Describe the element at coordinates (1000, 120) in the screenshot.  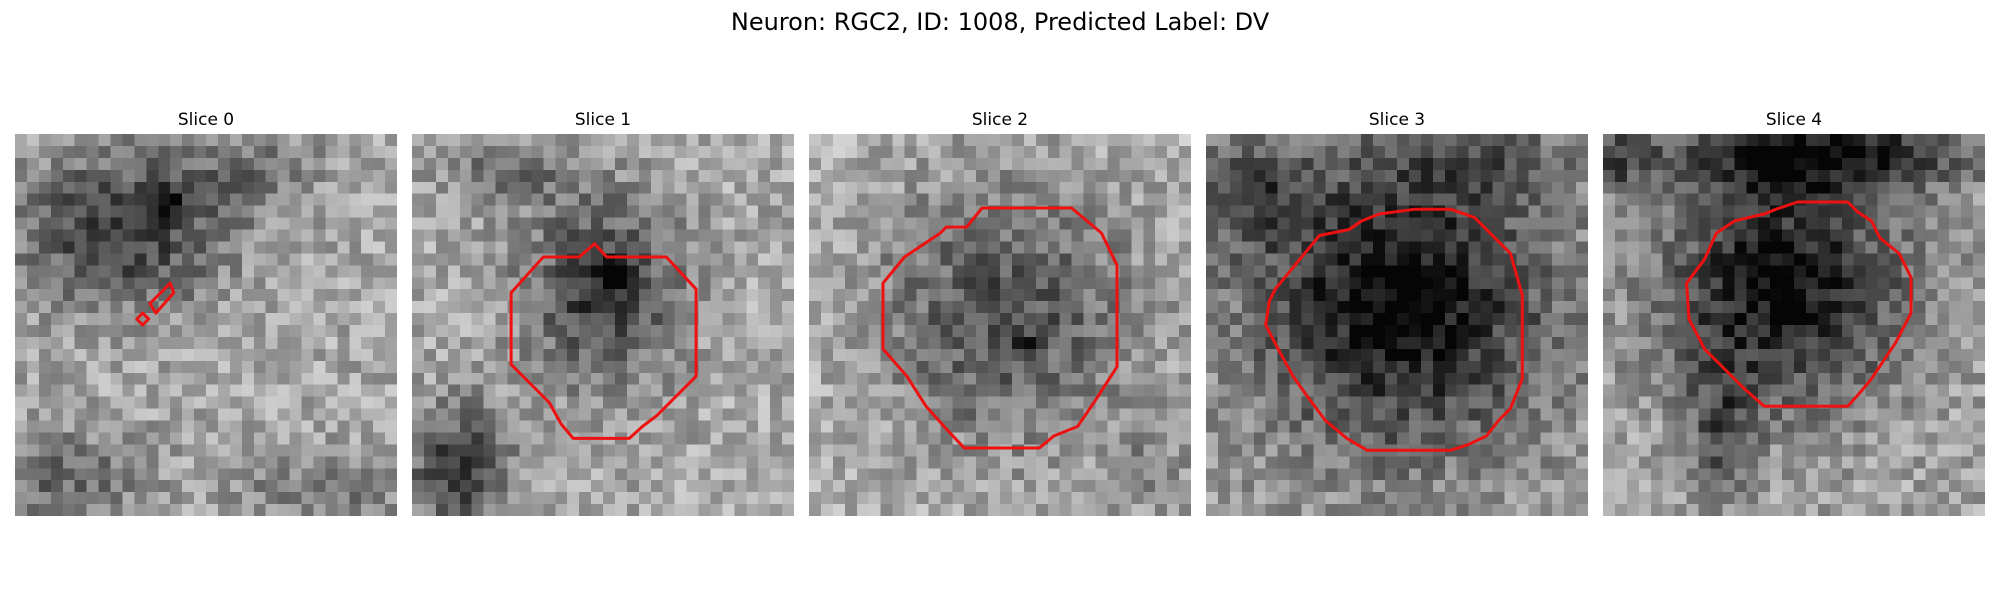
I see `slice-title: Slice 2` at that location.